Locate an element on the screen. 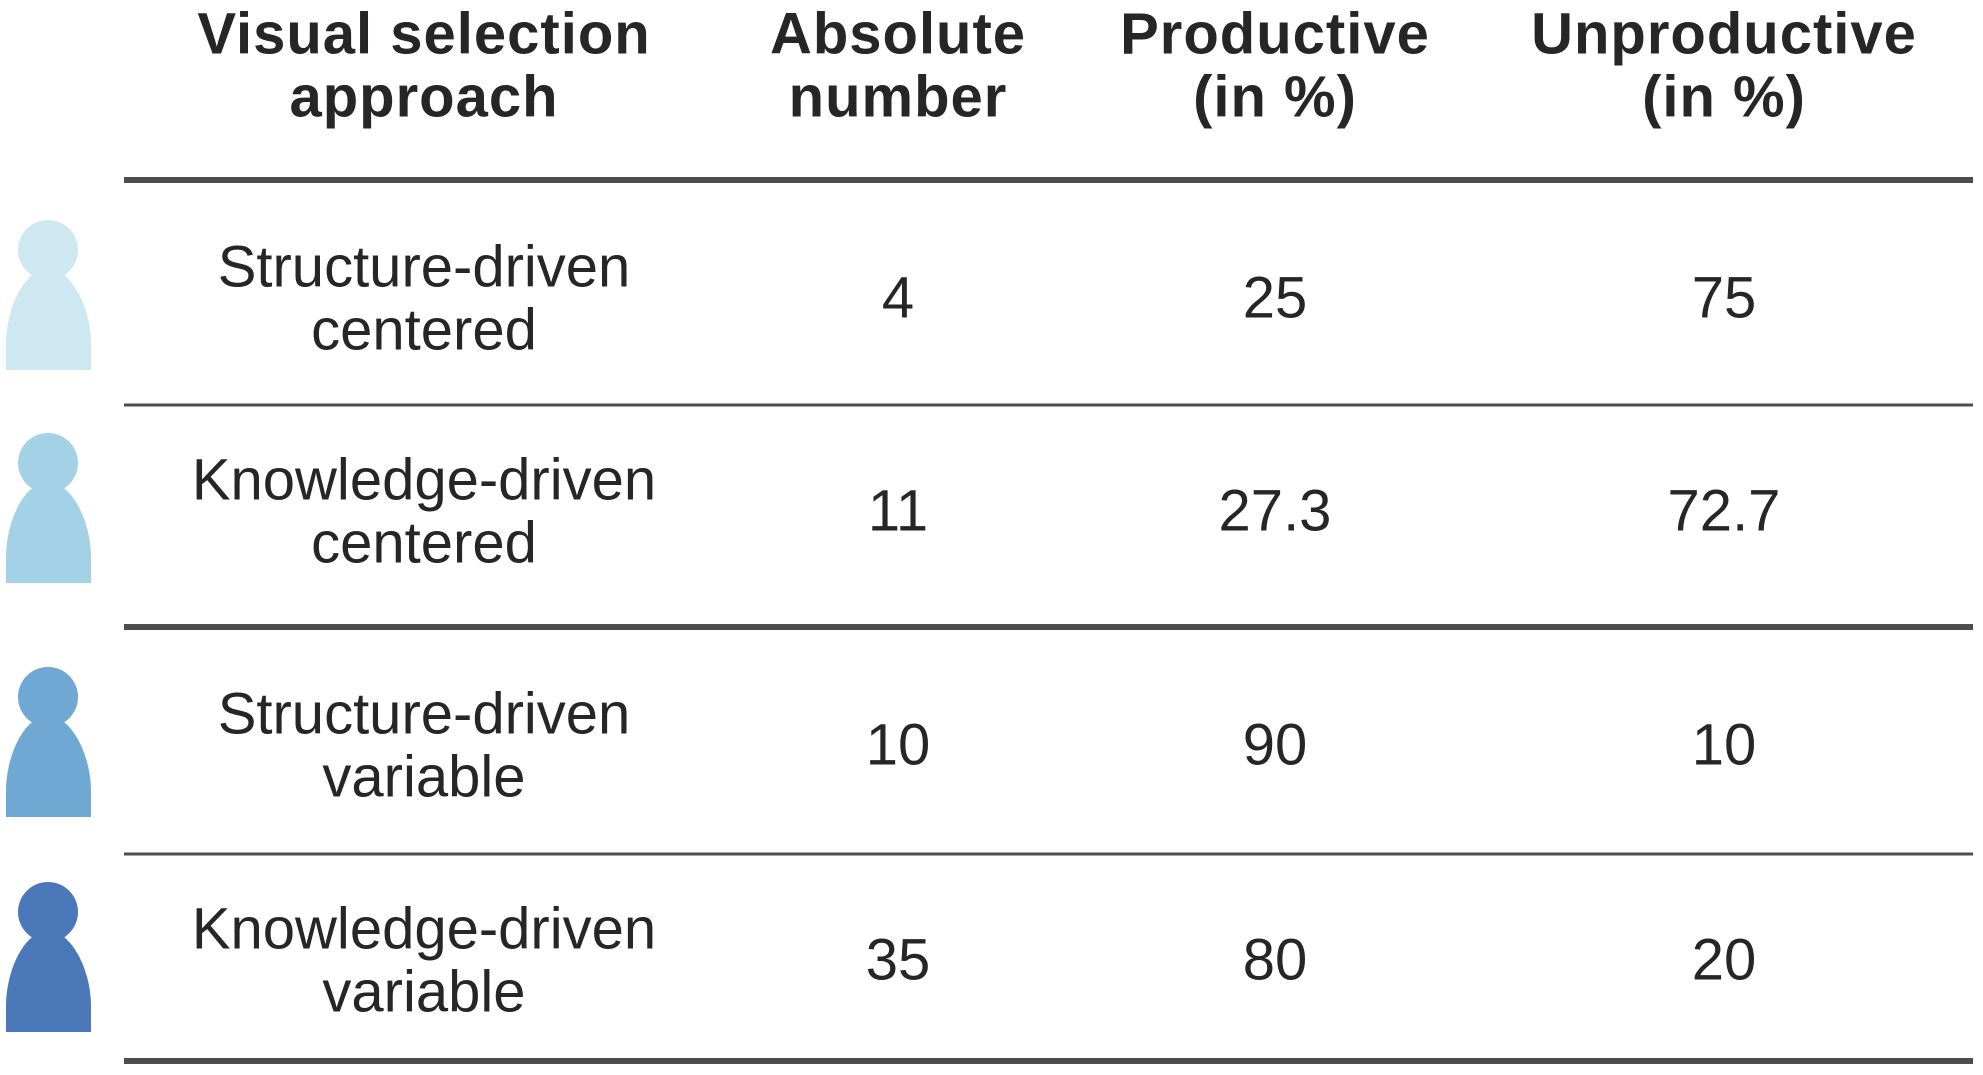 Image resolution: width=1983 pixels, height=1075 pixels. value-cell: 25 is located at coordinates (1275, 298).